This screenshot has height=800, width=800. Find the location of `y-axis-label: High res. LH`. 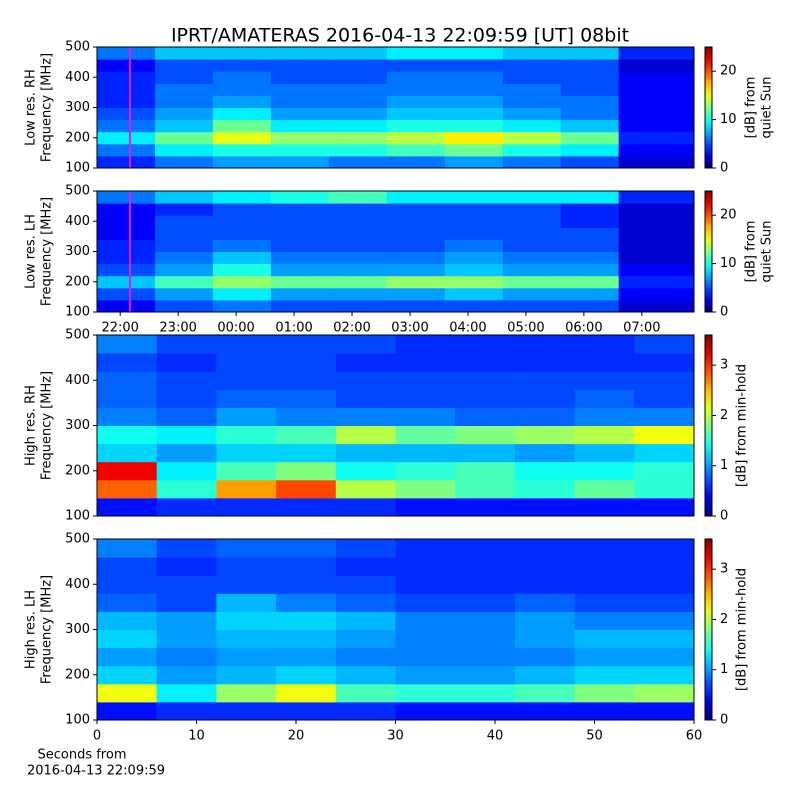

y-axis-label: High res. LH is located at coordinates (31, 629).